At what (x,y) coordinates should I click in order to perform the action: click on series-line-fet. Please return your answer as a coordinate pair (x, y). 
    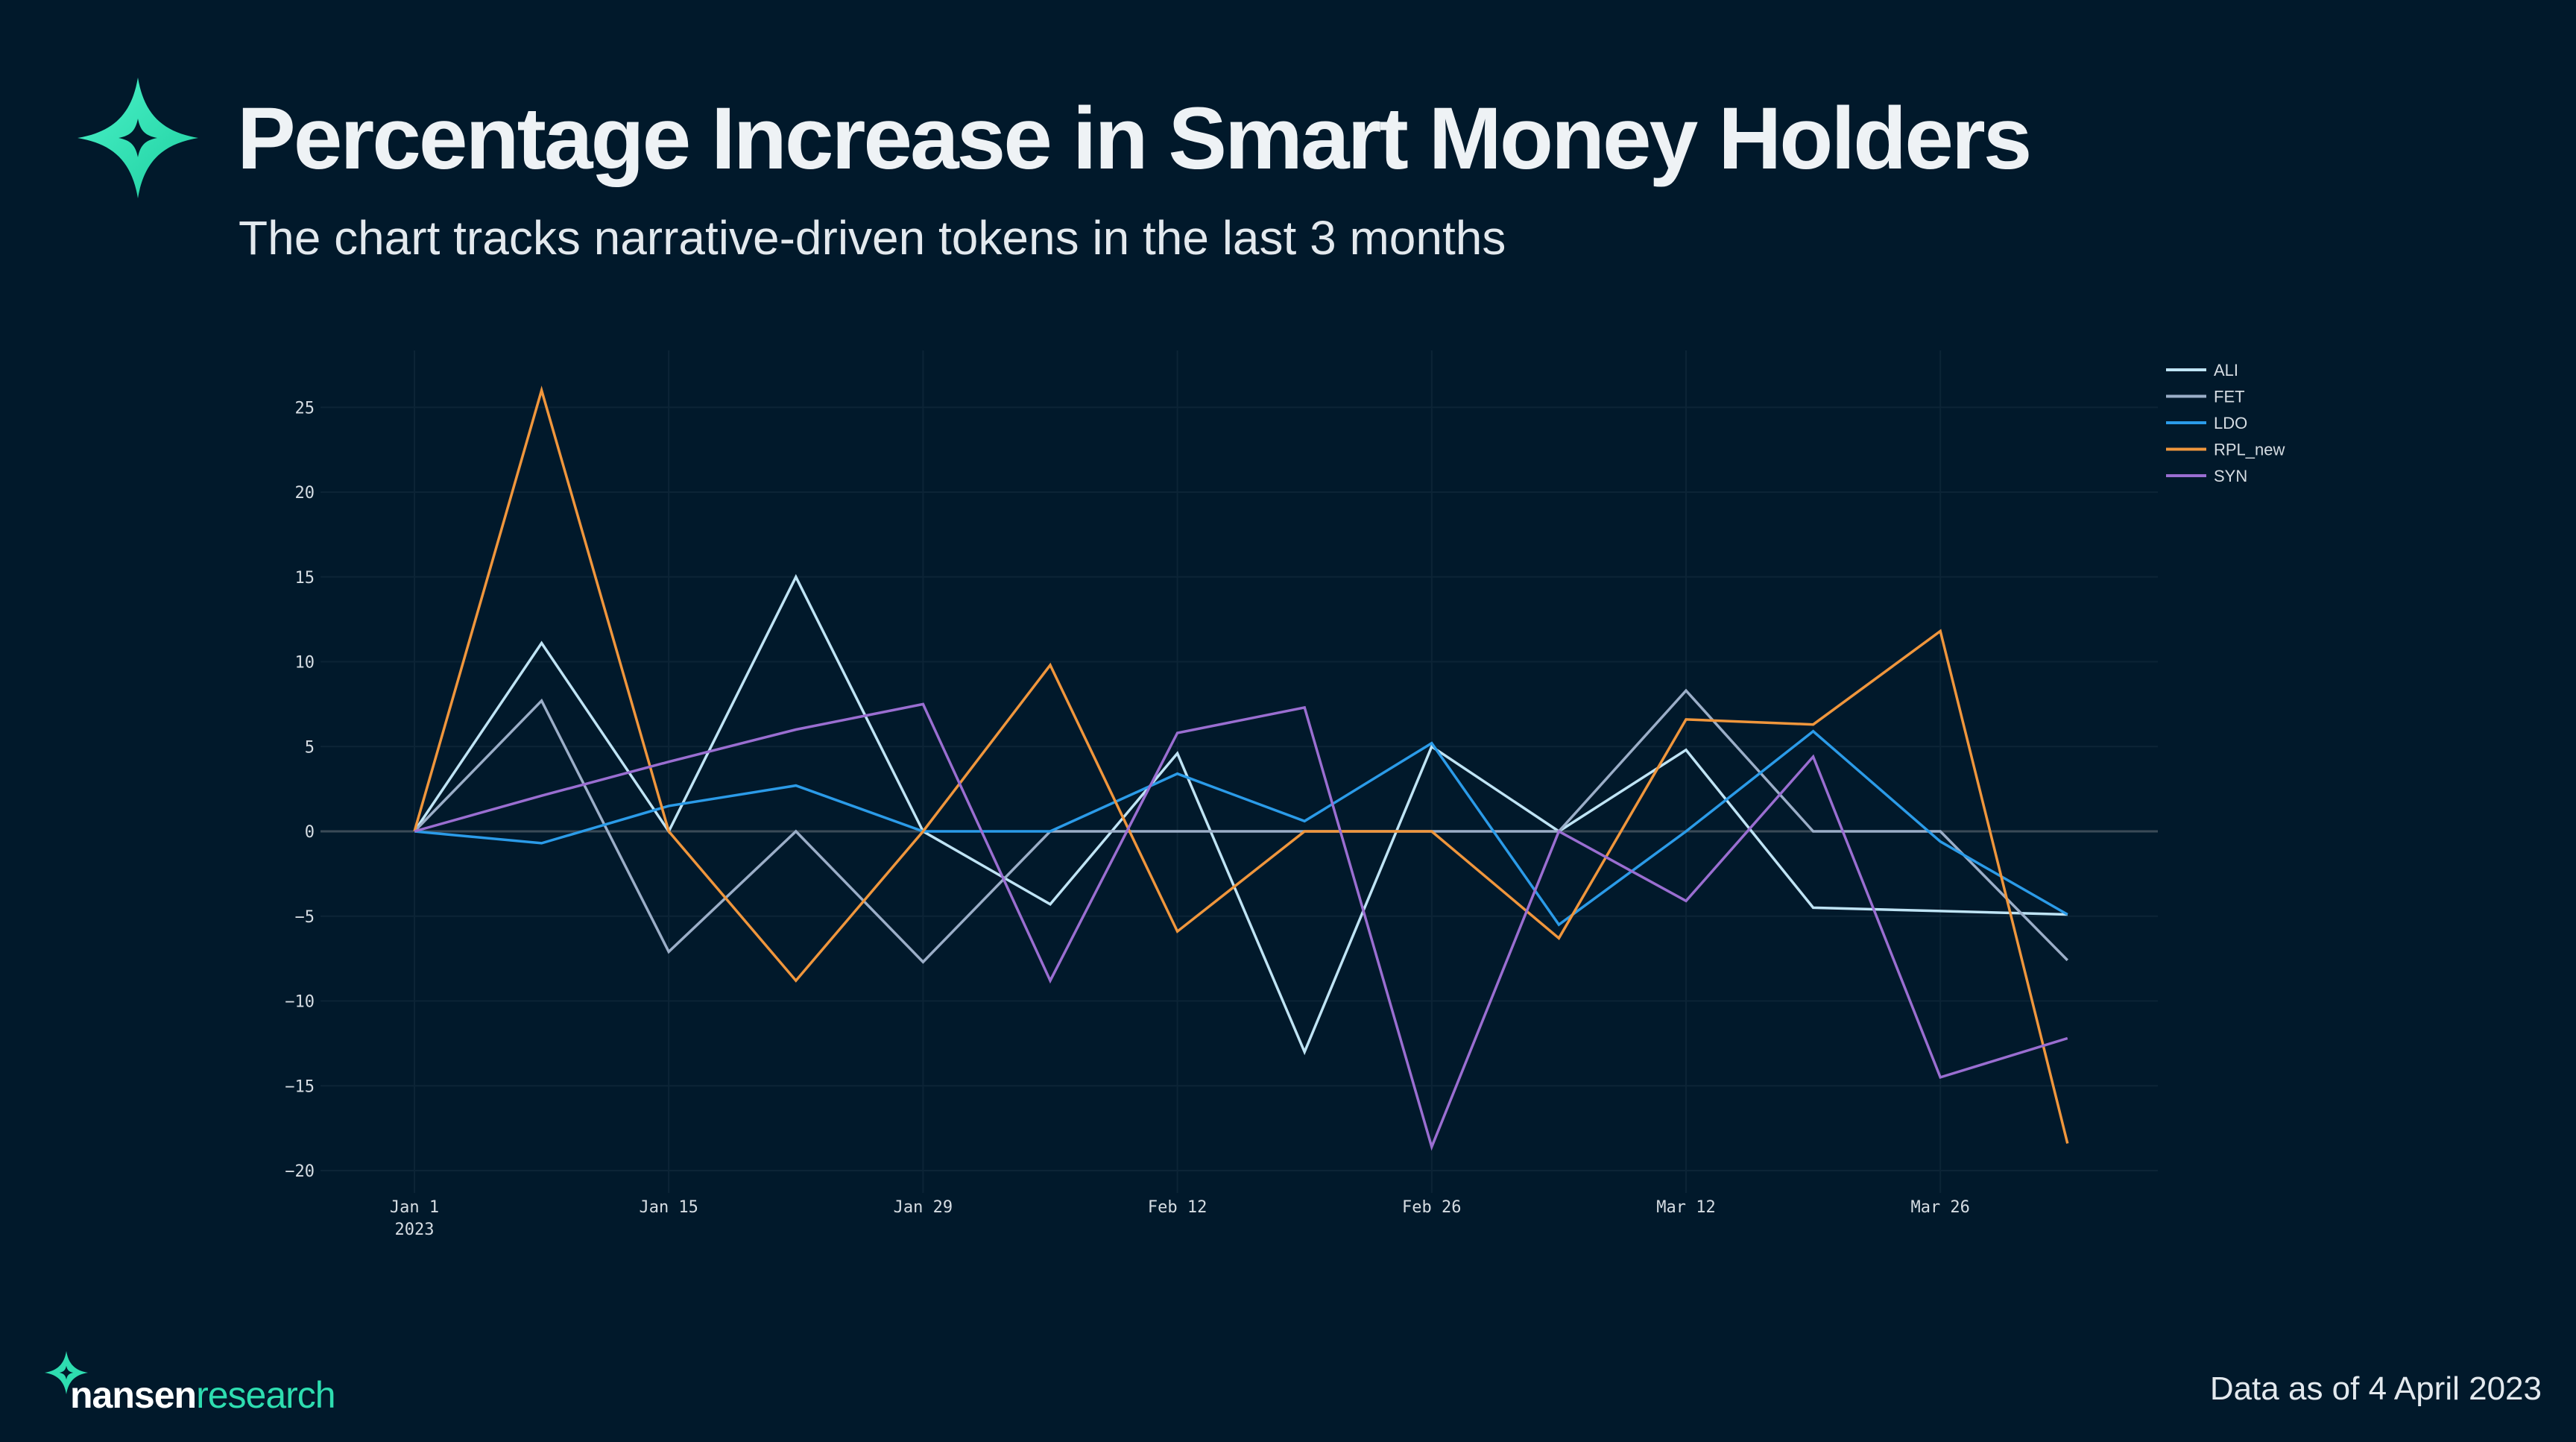
    Looking at the image, I should click on (1241, 826).